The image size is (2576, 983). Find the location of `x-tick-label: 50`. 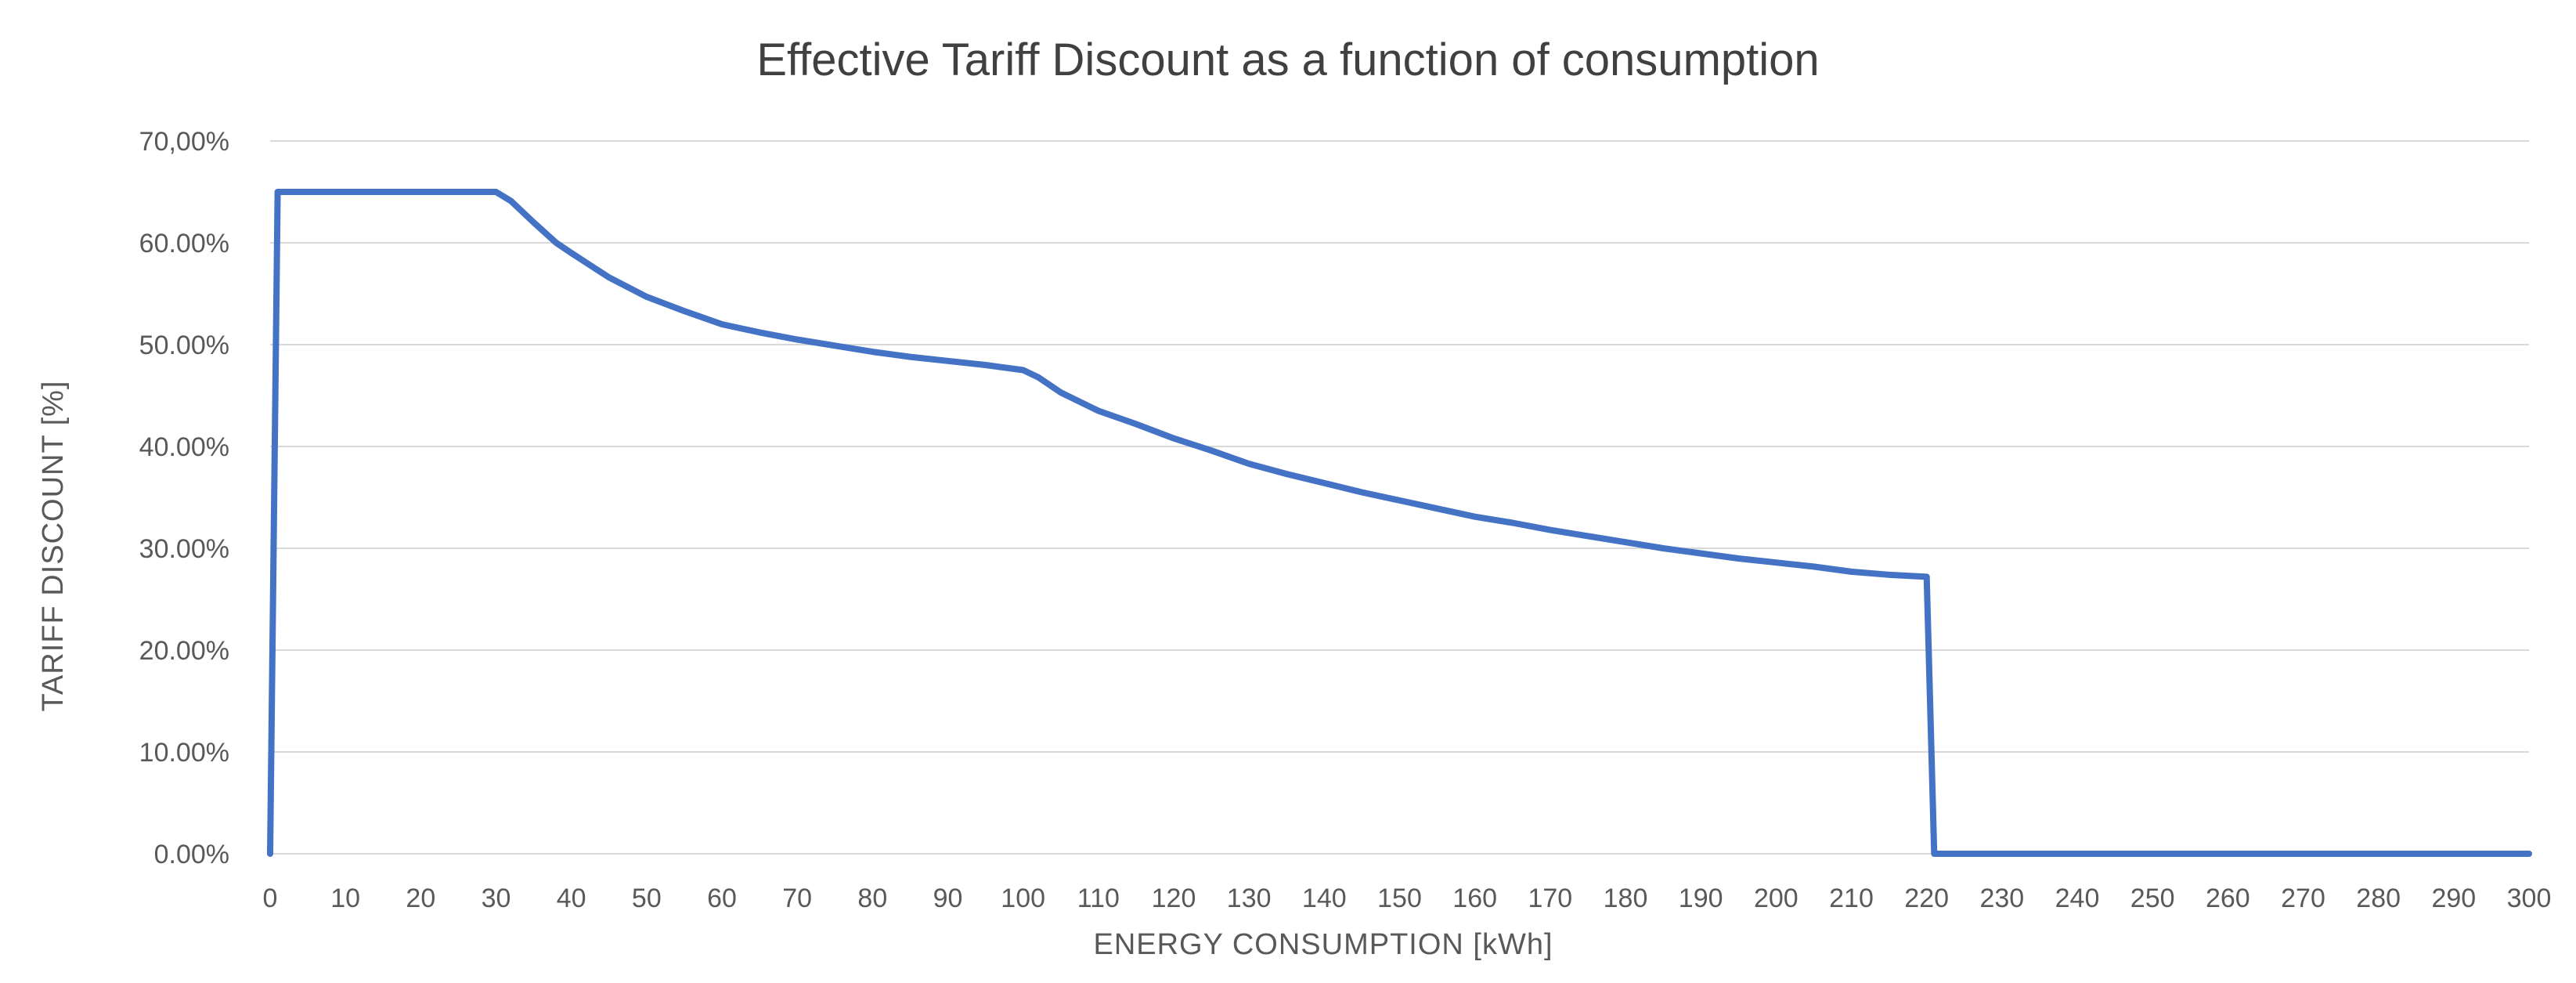

x-tick-label: 50 is located at coordinates (647, 899).